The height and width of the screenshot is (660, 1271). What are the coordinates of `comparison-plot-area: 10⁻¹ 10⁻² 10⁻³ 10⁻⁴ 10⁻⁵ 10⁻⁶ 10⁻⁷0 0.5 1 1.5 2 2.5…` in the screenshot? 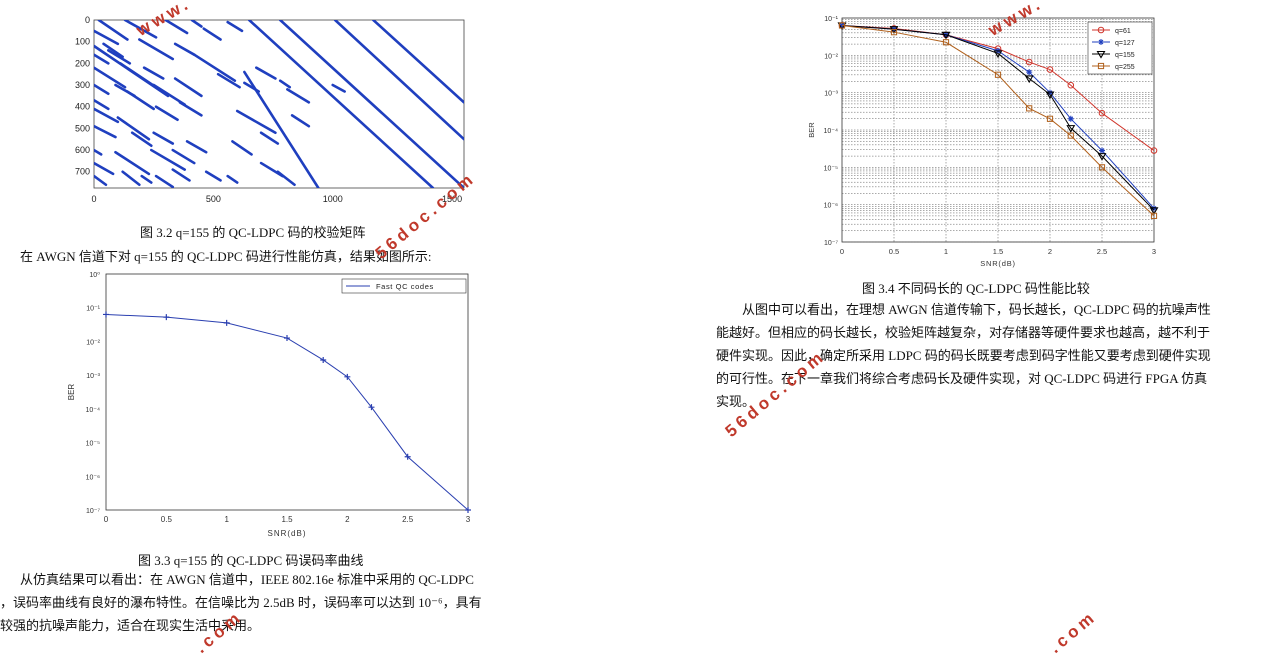 It's located at (983, 142).